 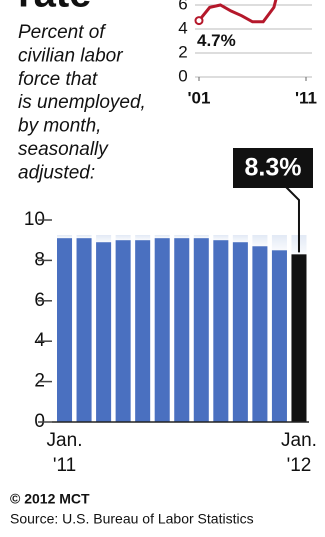 What do you see at coordinates (70, 55) in the screenshot?
I see `subtitle-line: civilian labor` at bounding box center [70, 55].